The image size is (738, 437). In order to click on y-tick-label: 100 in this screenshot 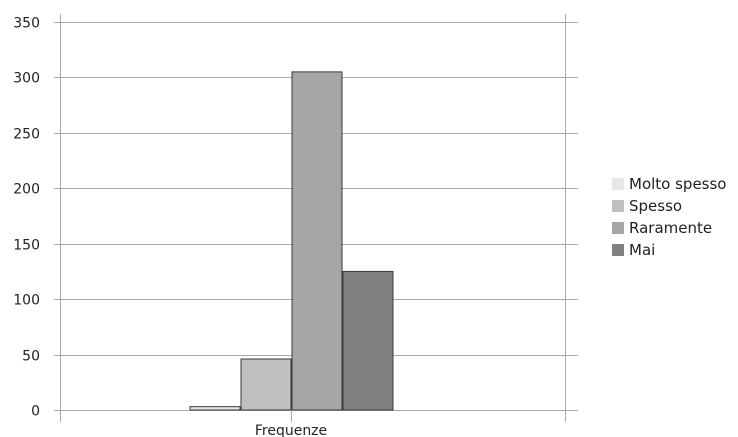, I will do `click(26, 301)`.